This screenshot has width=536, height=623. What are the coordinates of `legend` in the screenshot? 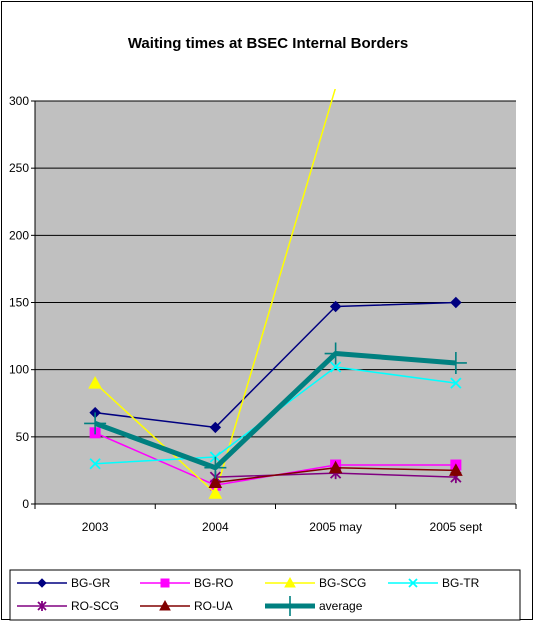 It's located at (265, 595).